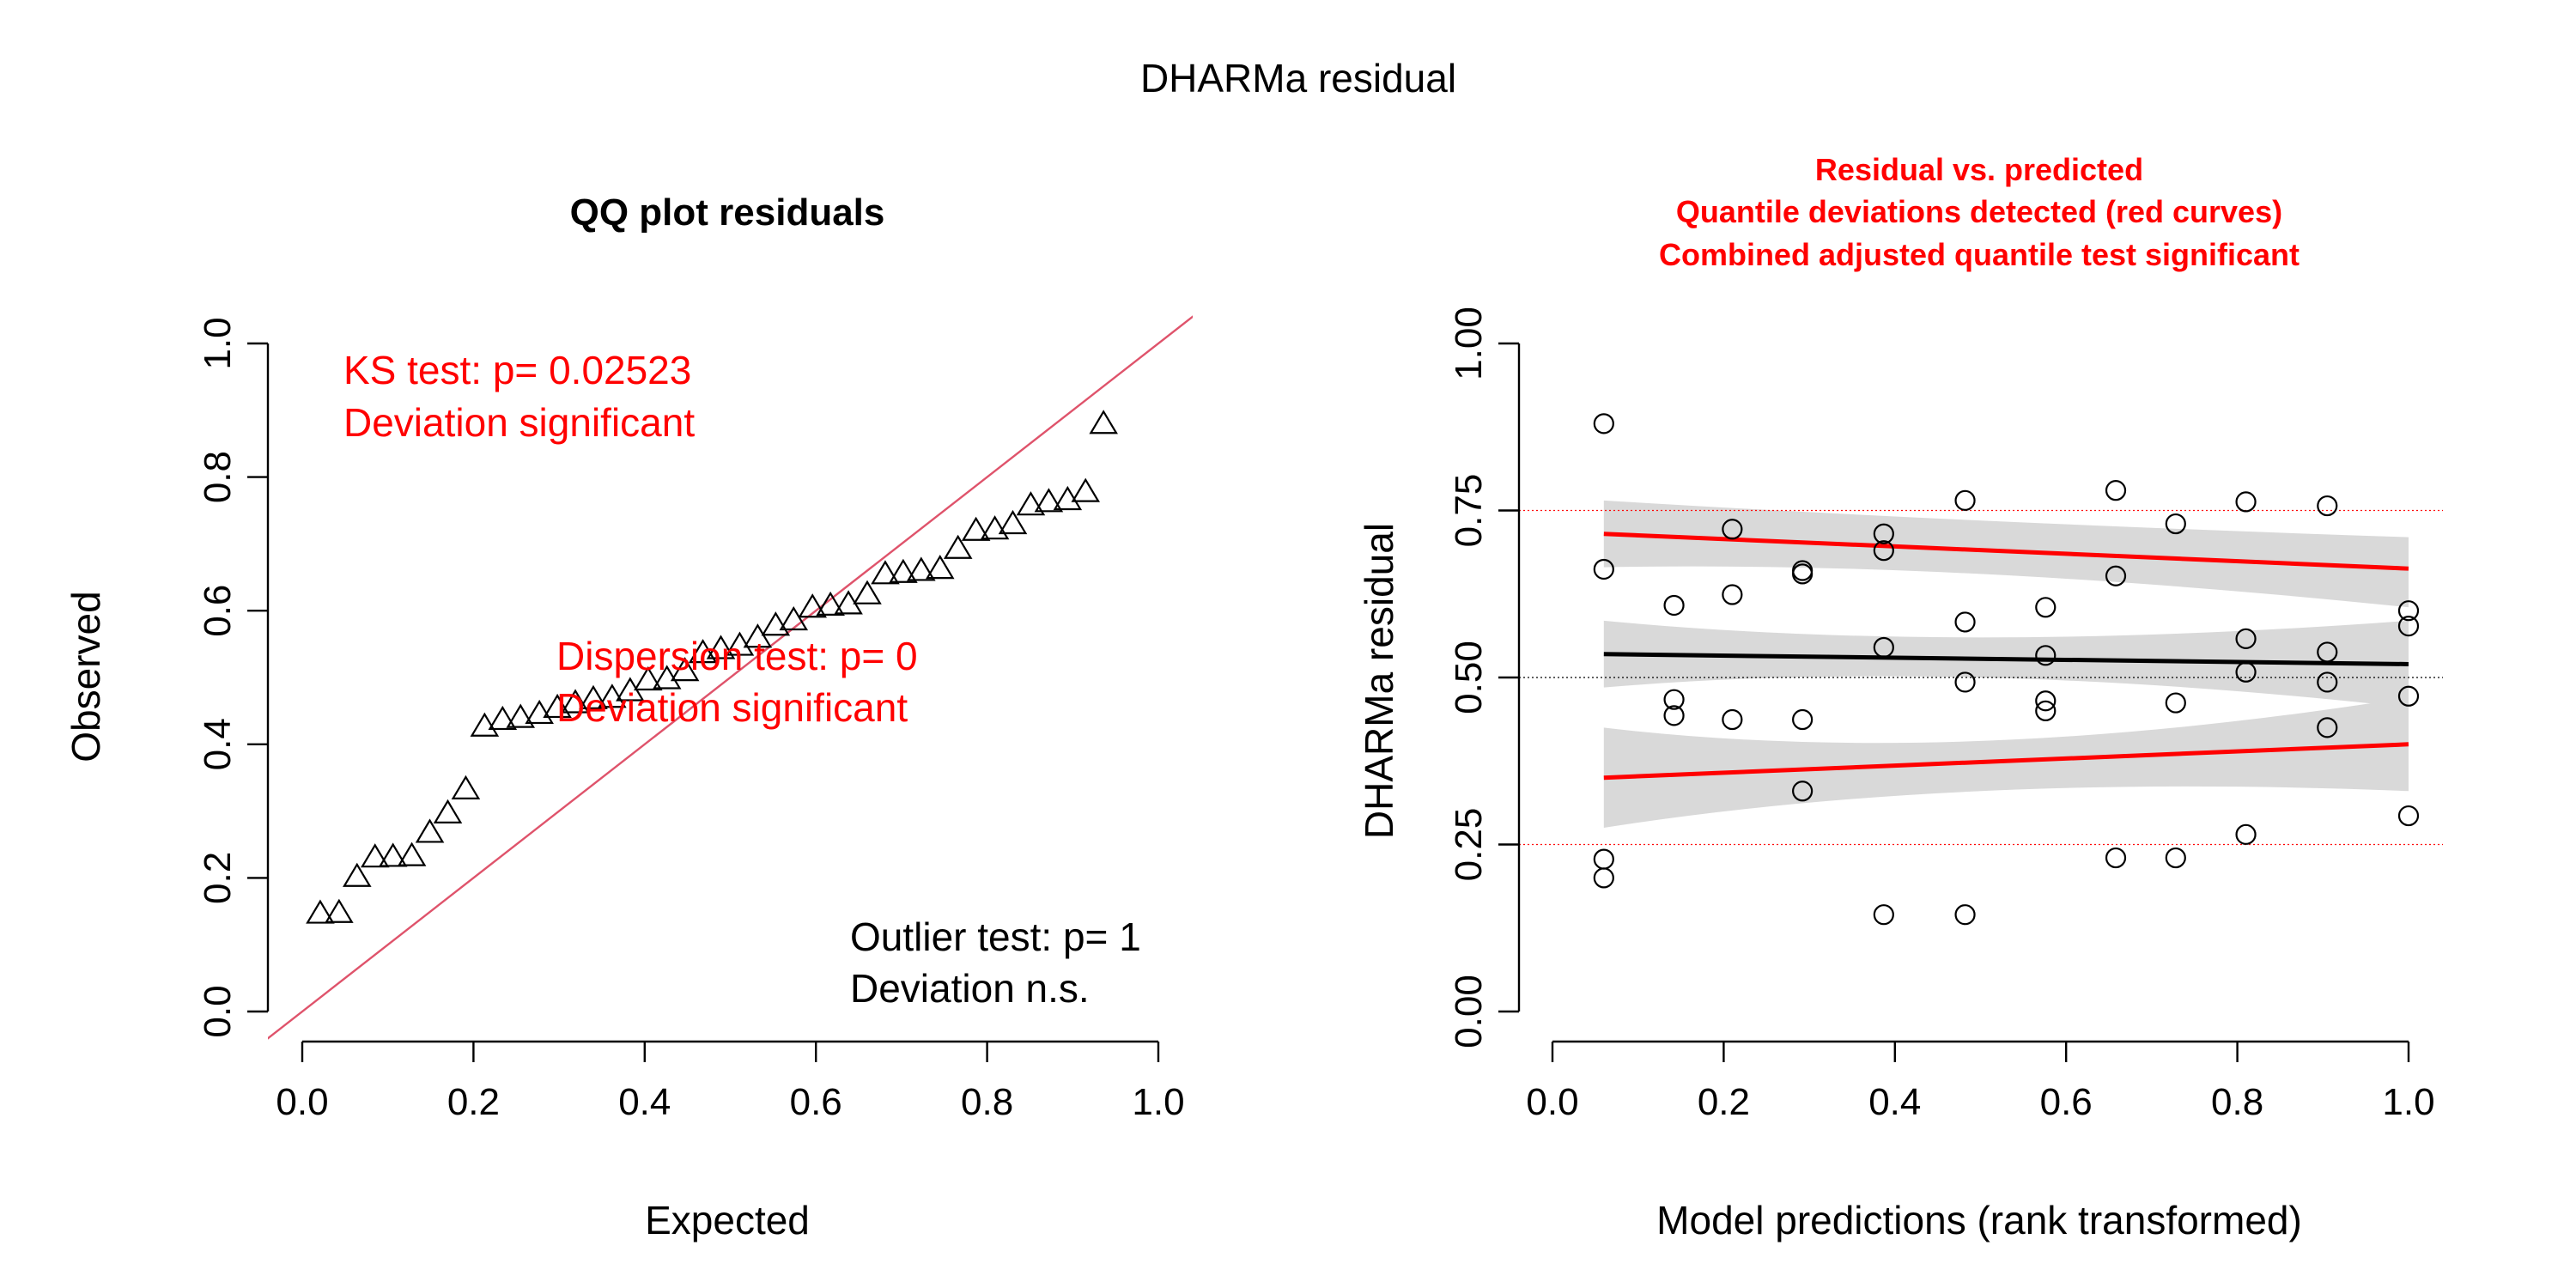  I want to click on residual-x-tick-label: 0.2, so click(1724, 1102).